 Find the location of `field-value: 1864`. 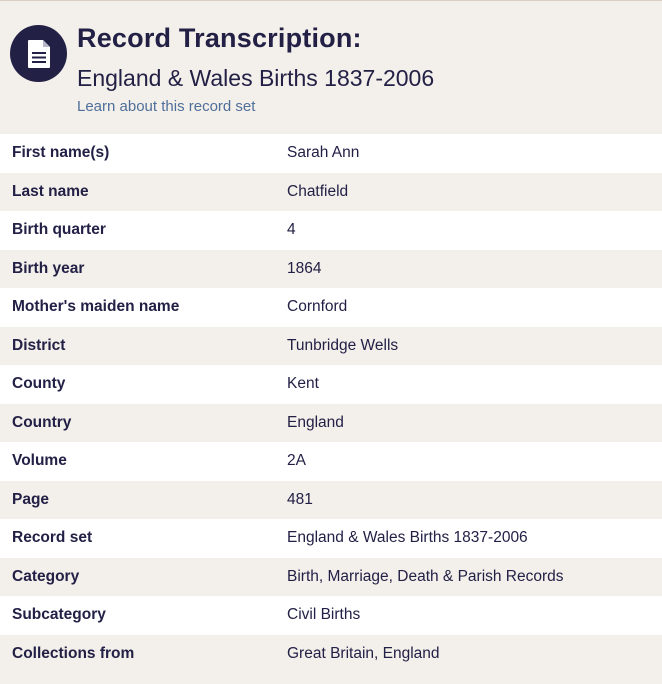

field-value: 1864 is located at coordinates (304, 268).